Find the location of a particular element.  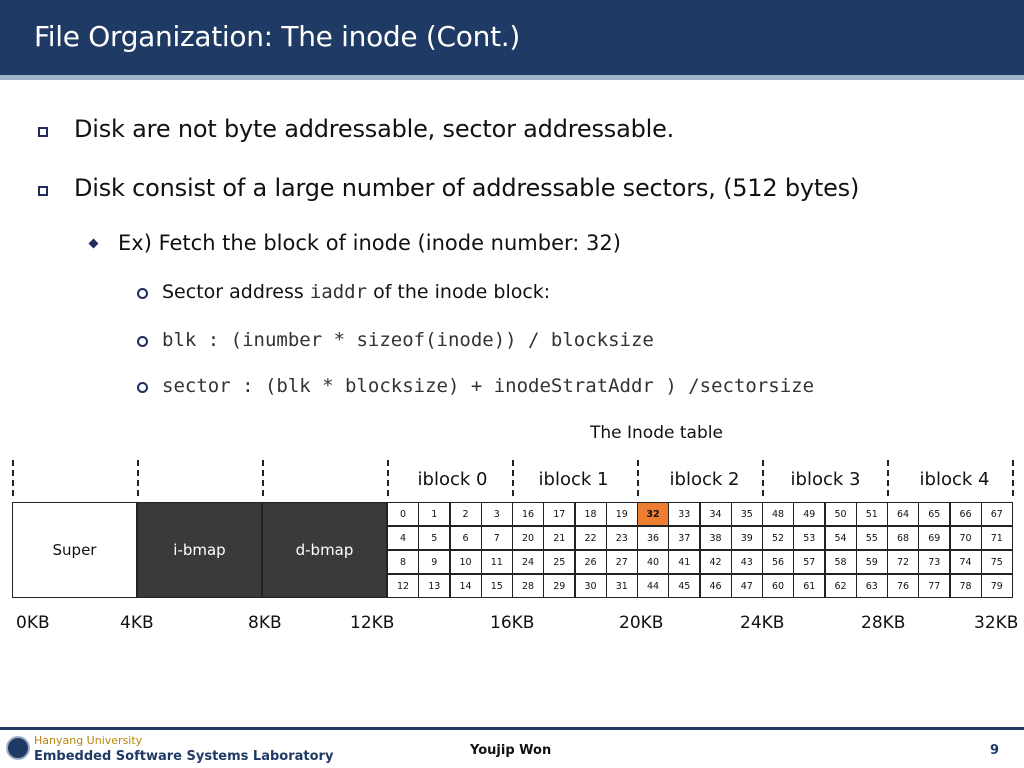

inode-cell: 68 is located at coordinates (903, 538).